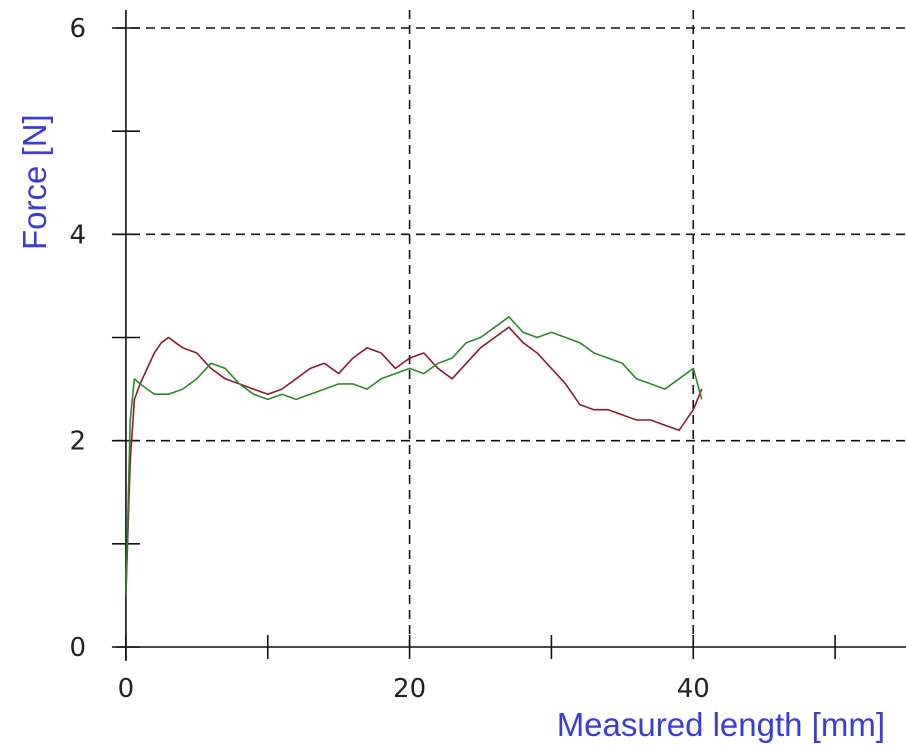 Image resolution: width=906 pixels, height=747 pixels. I want to click on y-tick-label-0: 0, so click(77, 648).